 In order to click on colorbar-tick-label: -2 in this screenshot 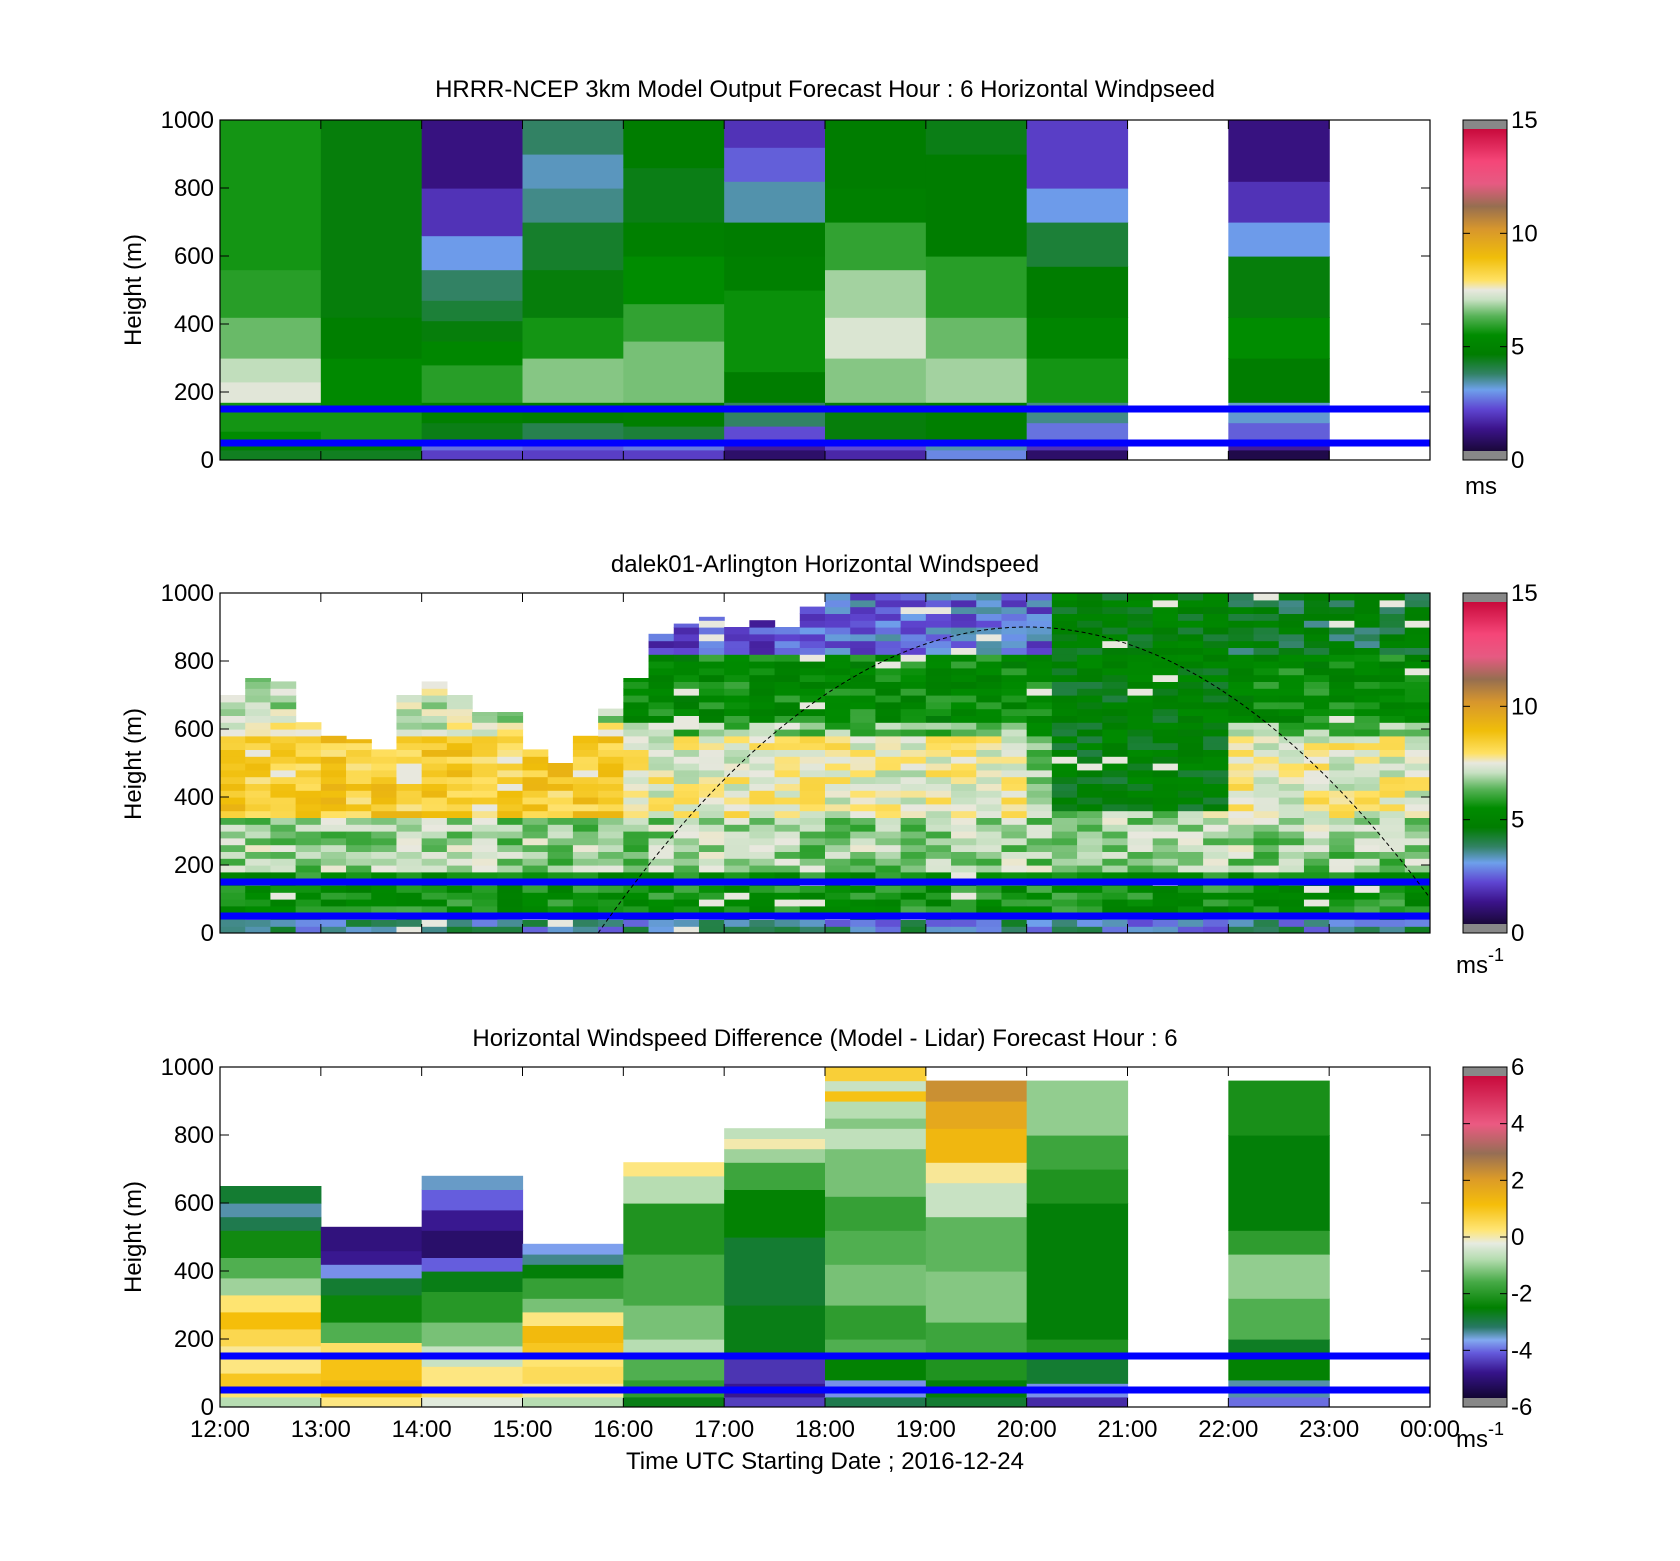, I will do `click(1521, 1294)`.